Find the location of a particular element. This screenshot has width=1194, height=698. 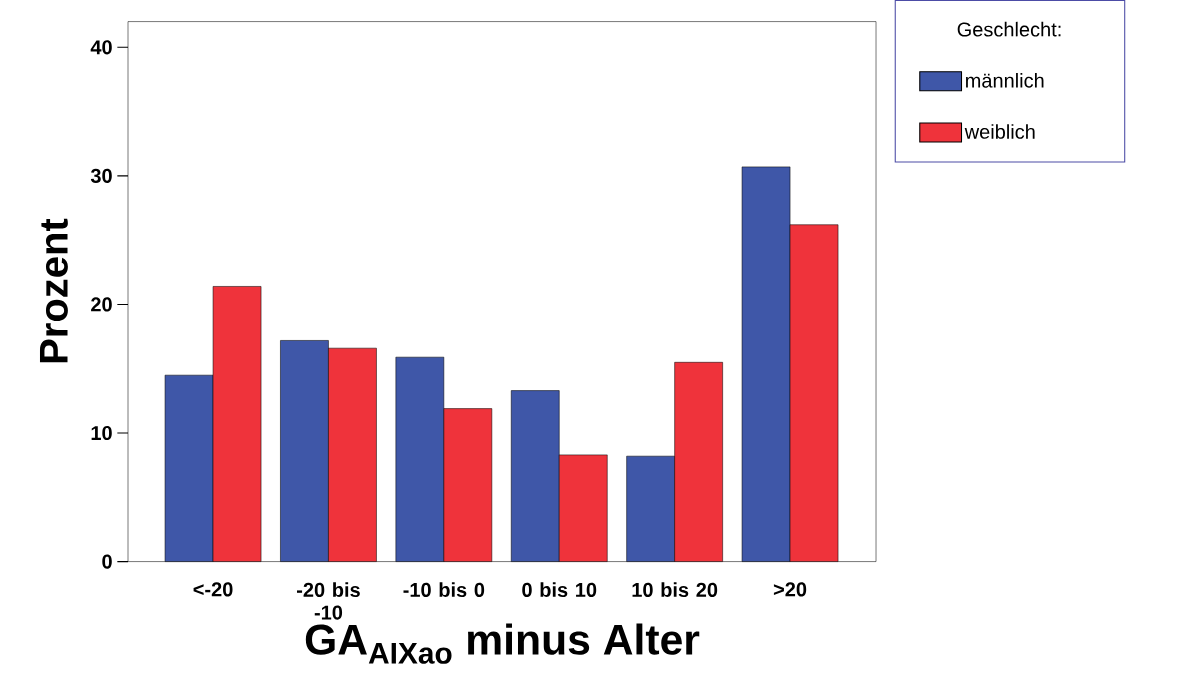

x-axis-title: GA$_{AIXao}$ minus Alter is located at coordinates (502, 644).